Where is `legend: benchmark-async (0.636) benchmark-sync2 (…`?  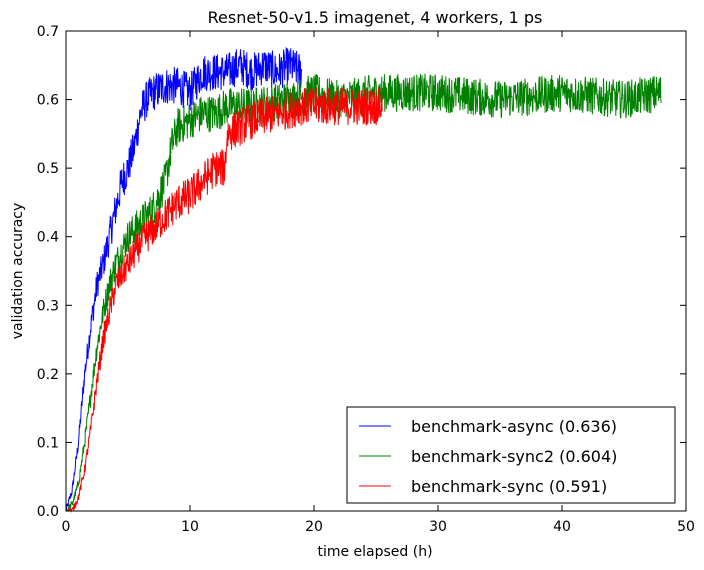 legend: benchmark-async (0.636) benchmark-sync2 (… is located at coordinates (511, 455).